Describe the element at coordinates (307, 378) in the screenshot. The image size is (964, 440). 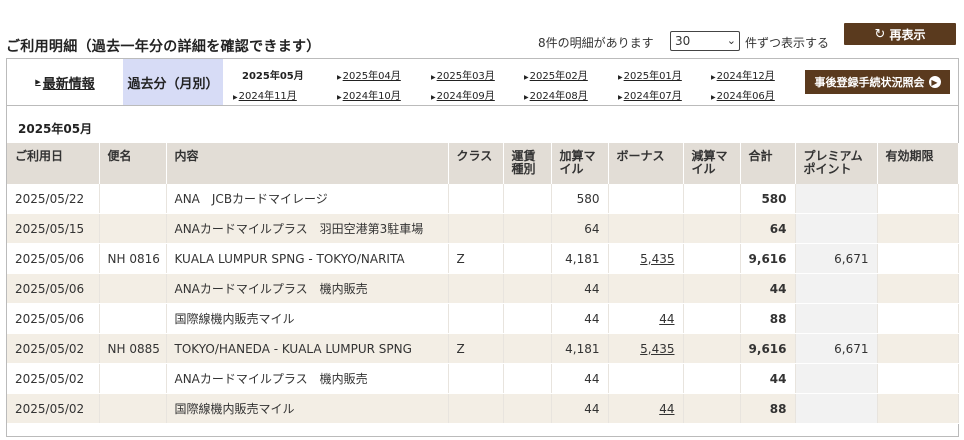
I see `cell-content: ANAカードマイルプラス 機内販売` at that location.